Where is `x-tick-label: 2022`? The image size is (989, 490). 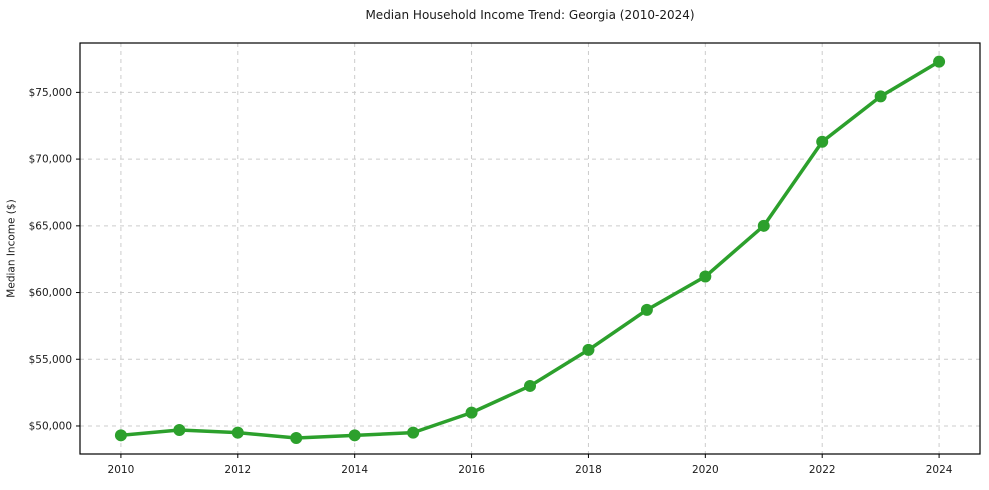 x-tick-label: 2022 is located at coordinates (822, 470).